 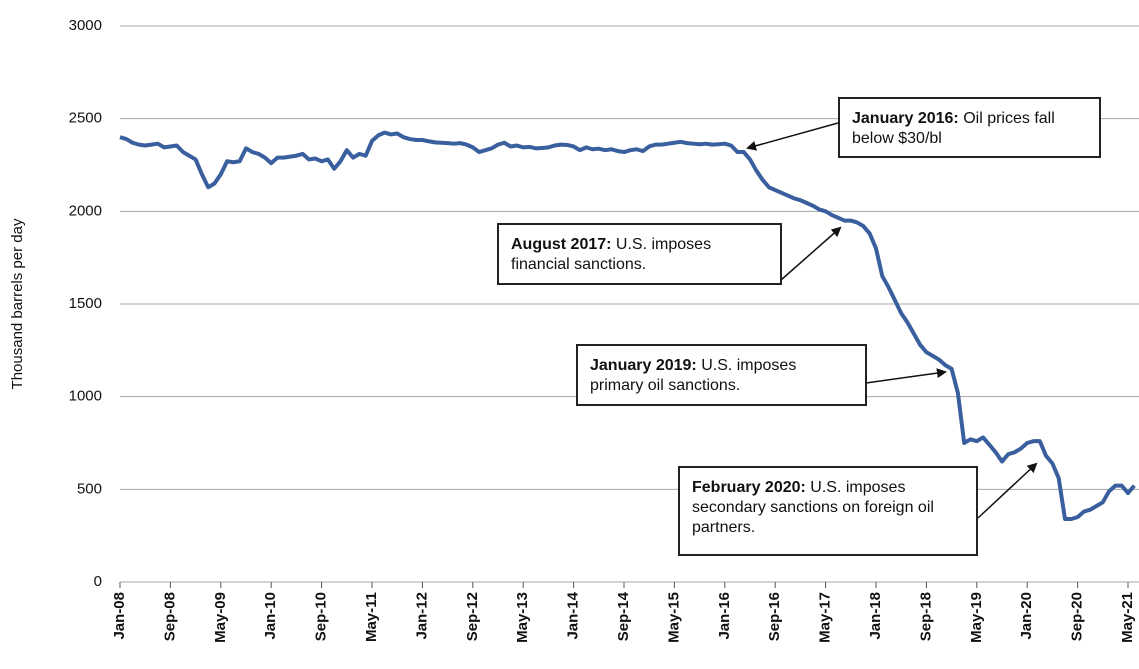 I want to click on annotation-bold: February 2020:, so click(x=749, y=487).